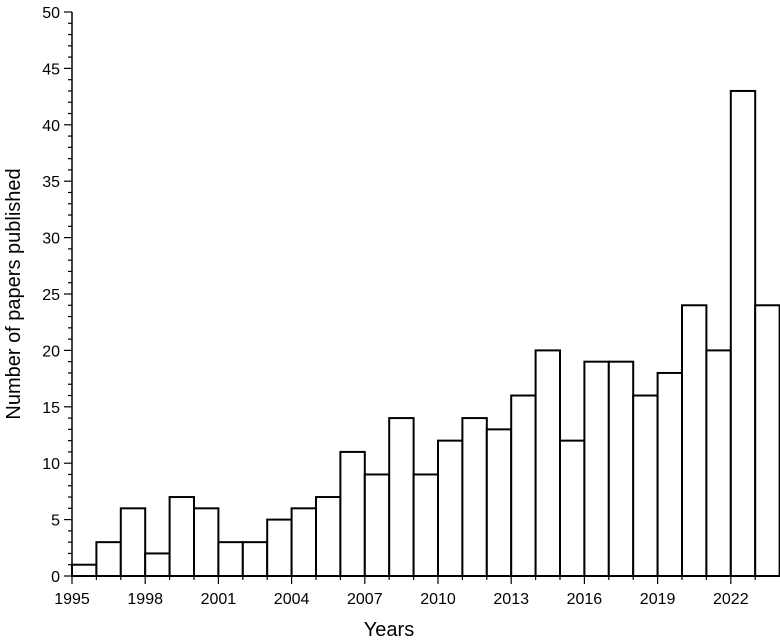 Image resolution: width=780 pixels, height=643 pixels. I want to click on bar-2005, so click(328, 537).